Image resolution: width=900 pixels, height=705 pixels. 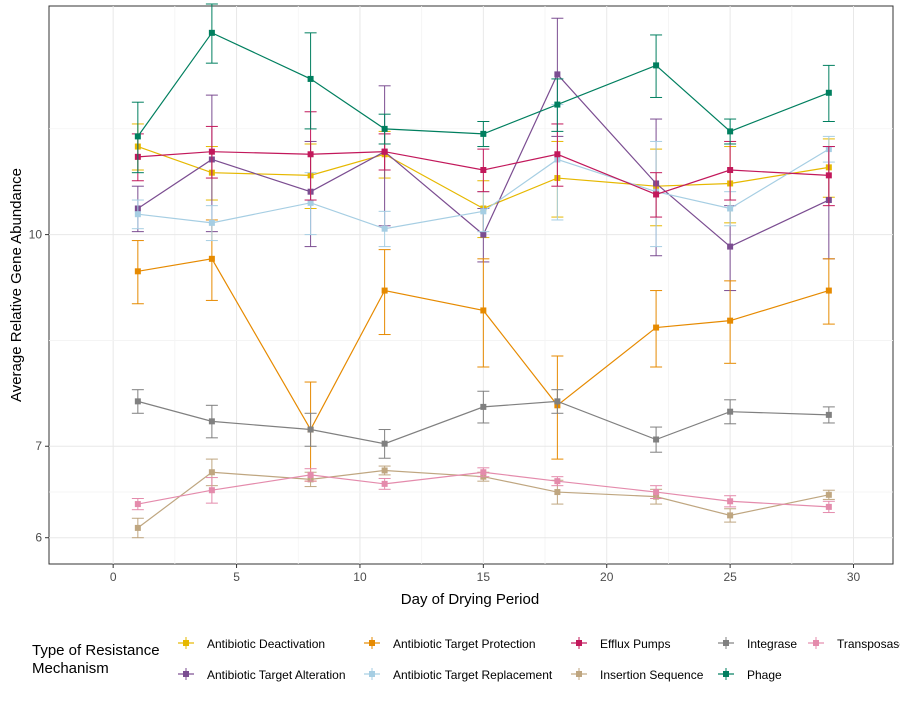 What do you see at coordinates (70, 668) in the screenshot?
I see `legend-title-line-2: Mechanism` at bounding box center [70, 668].